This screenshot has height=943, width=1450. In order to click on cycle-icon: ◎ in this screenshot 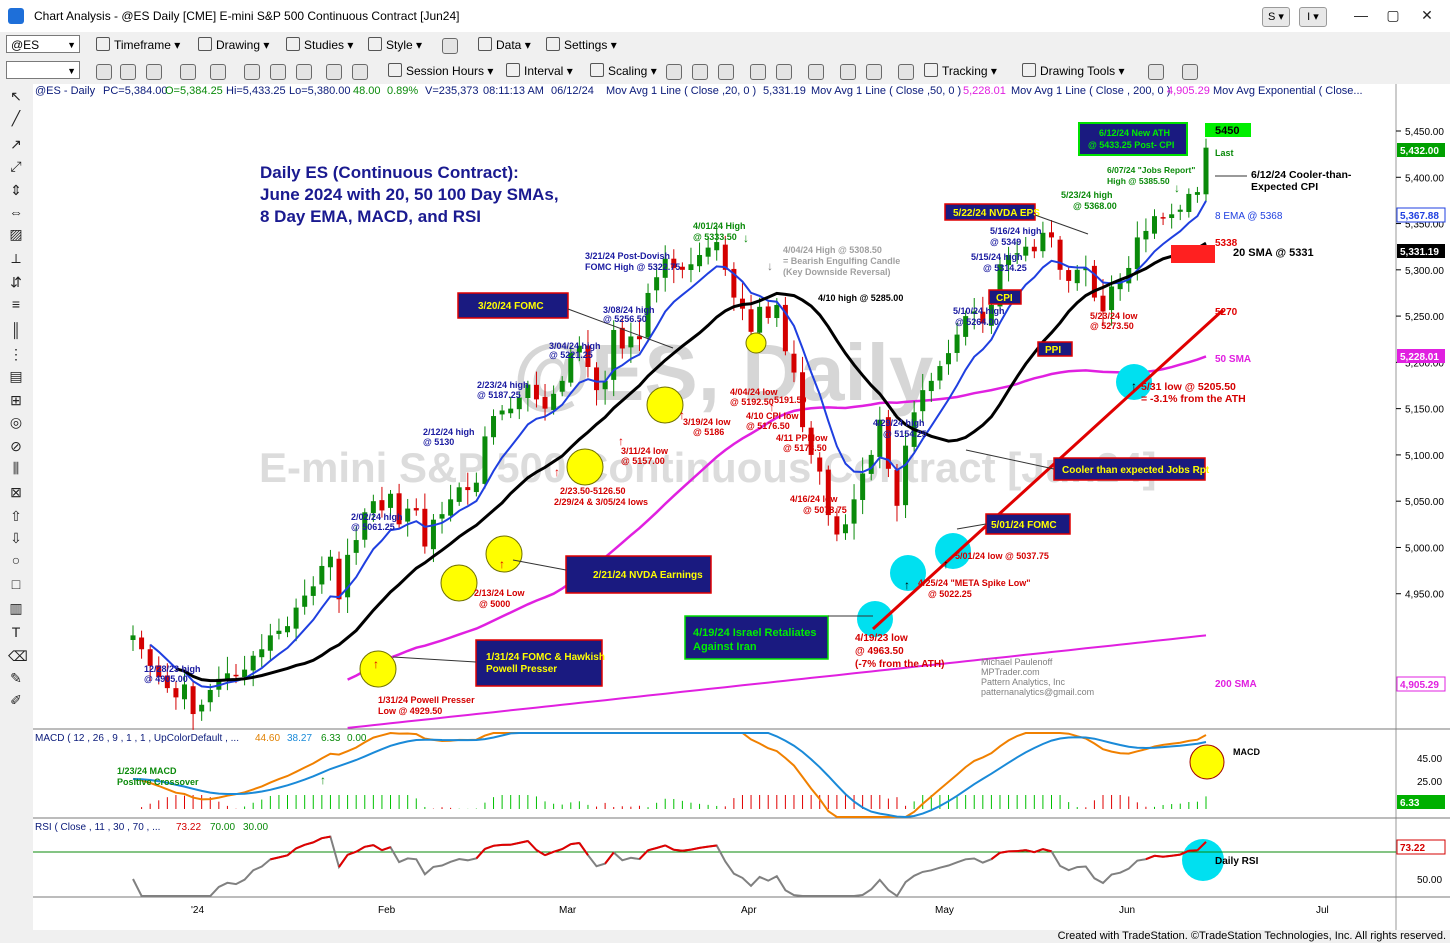, I will do `click(16, 422)`.